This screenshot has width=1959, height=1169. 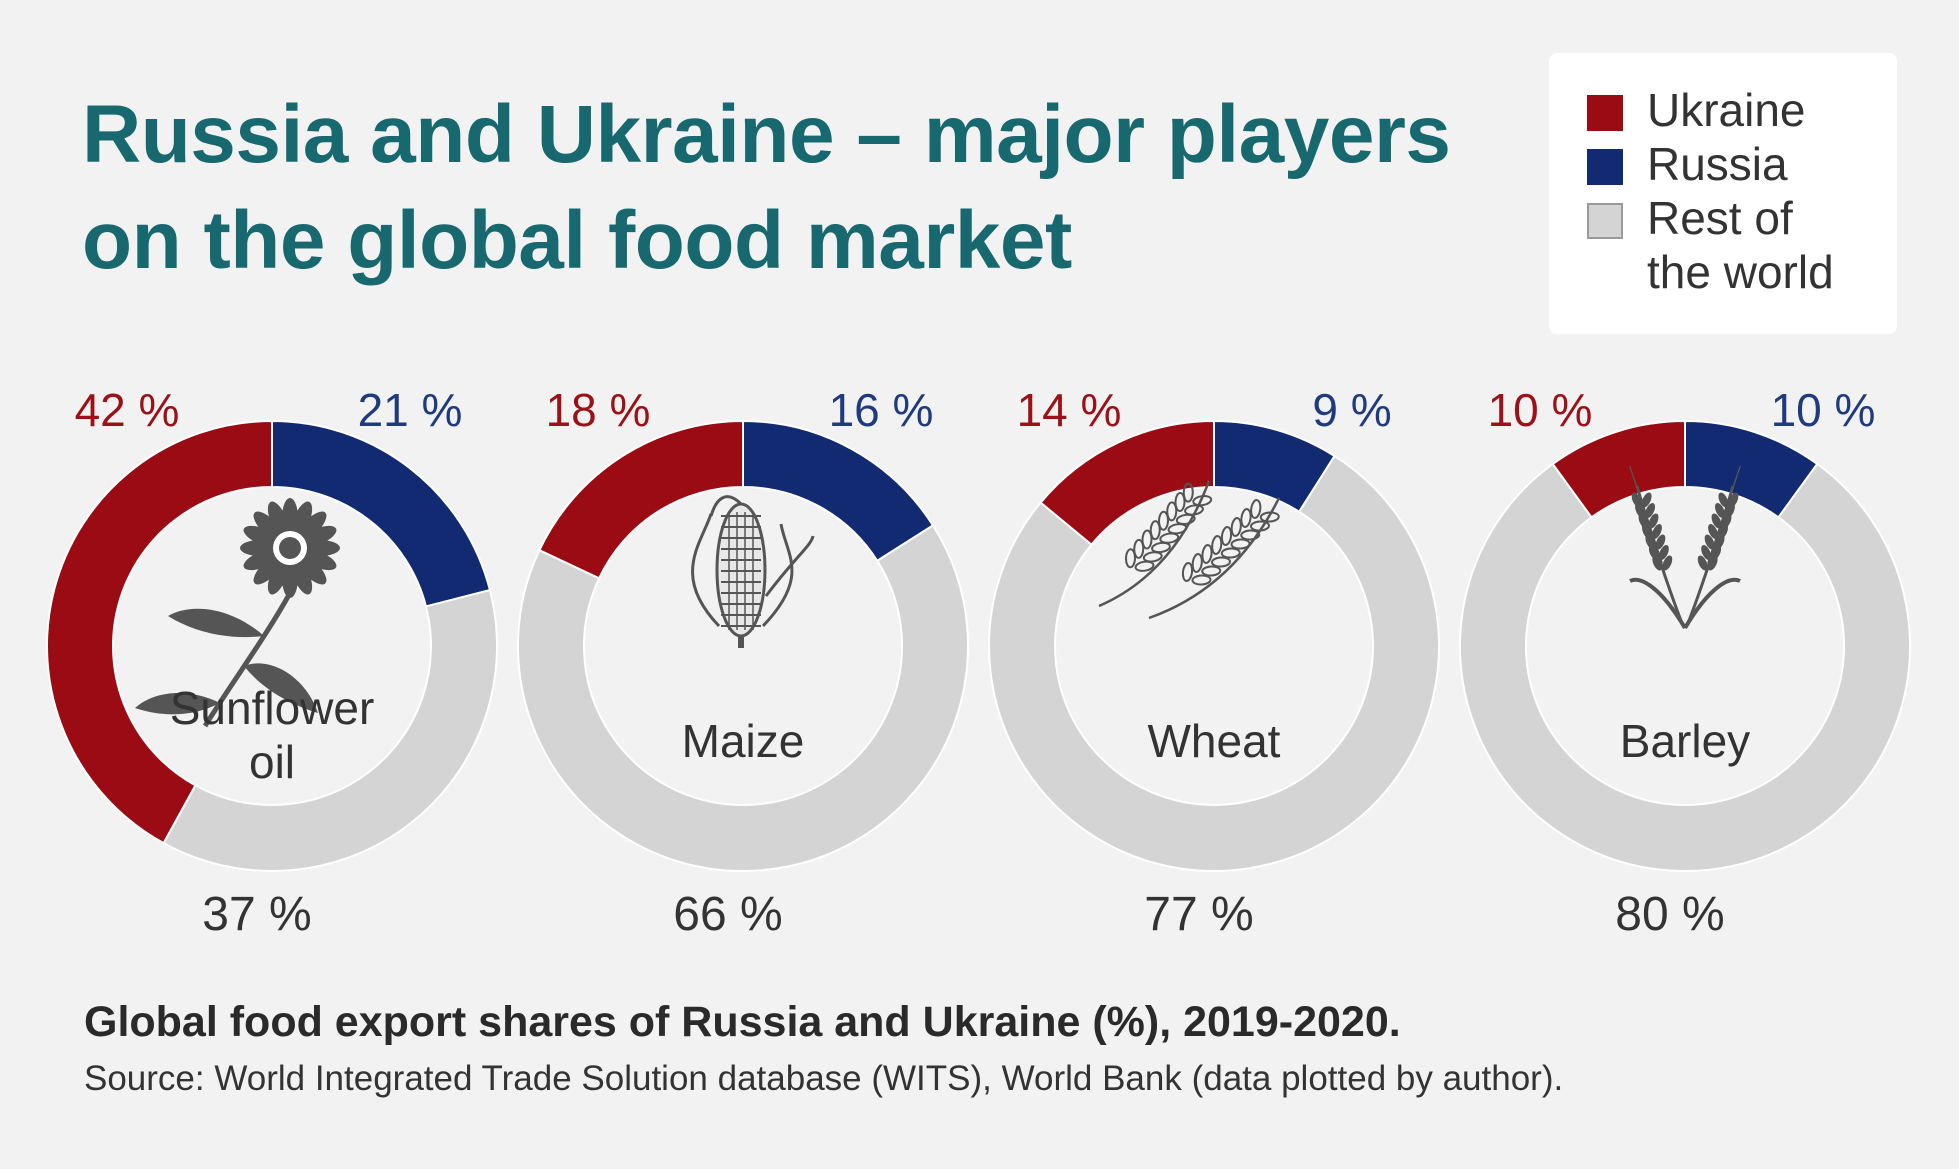 I want to click on slice-sunflower-oil-rest, so click(x=330, y=730).